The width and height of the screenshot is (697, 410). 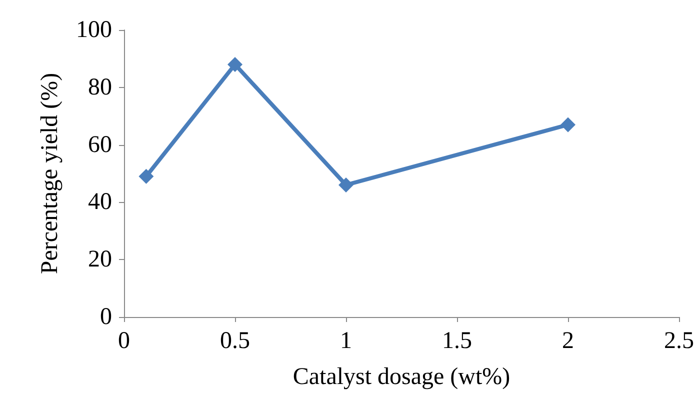 What do you see at coordinates (106, 317) in the screenshot?
I see `y-tick-label: 0` at bounding box center [106, 317].